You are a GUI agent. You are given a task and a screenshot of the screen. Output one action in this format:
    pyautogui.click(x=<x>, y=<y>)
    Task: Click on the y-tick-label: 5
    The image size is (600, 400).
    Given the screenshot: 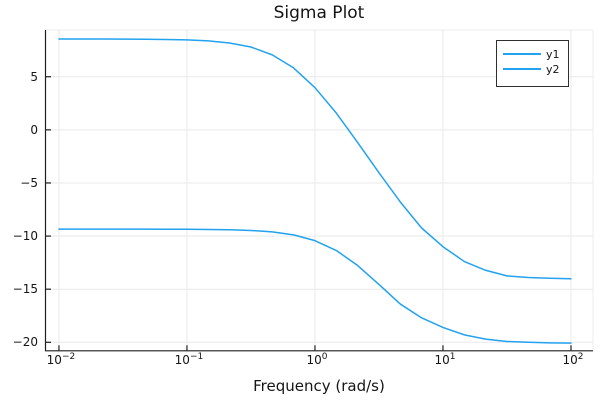 What is the action you would take?
    pyautogui.click(x=34, y=76)
    